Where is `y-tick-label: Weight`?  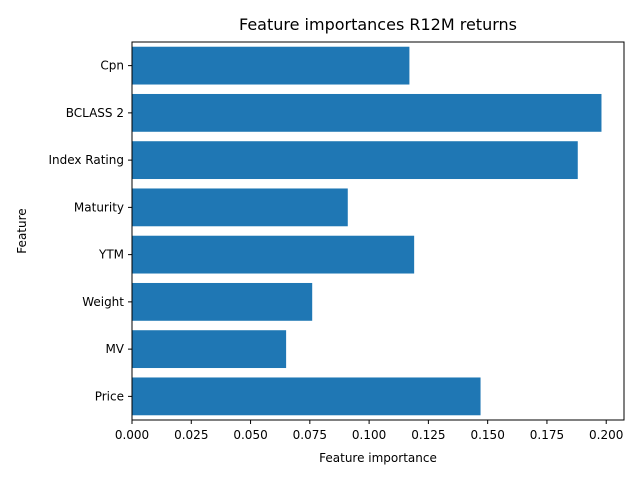
y-tick-label: Weight is located at coordinates (103, 302).